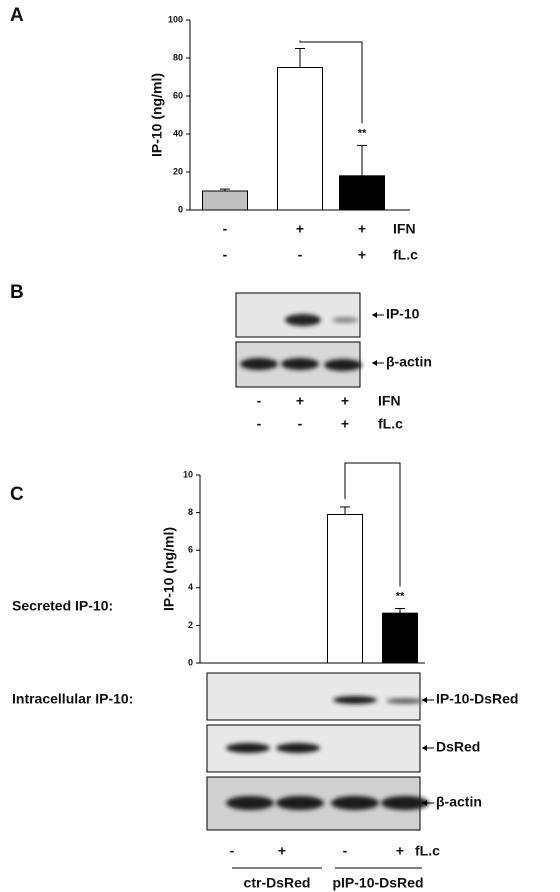  I want to click on y-tick-label: 60, so click(178, 95).